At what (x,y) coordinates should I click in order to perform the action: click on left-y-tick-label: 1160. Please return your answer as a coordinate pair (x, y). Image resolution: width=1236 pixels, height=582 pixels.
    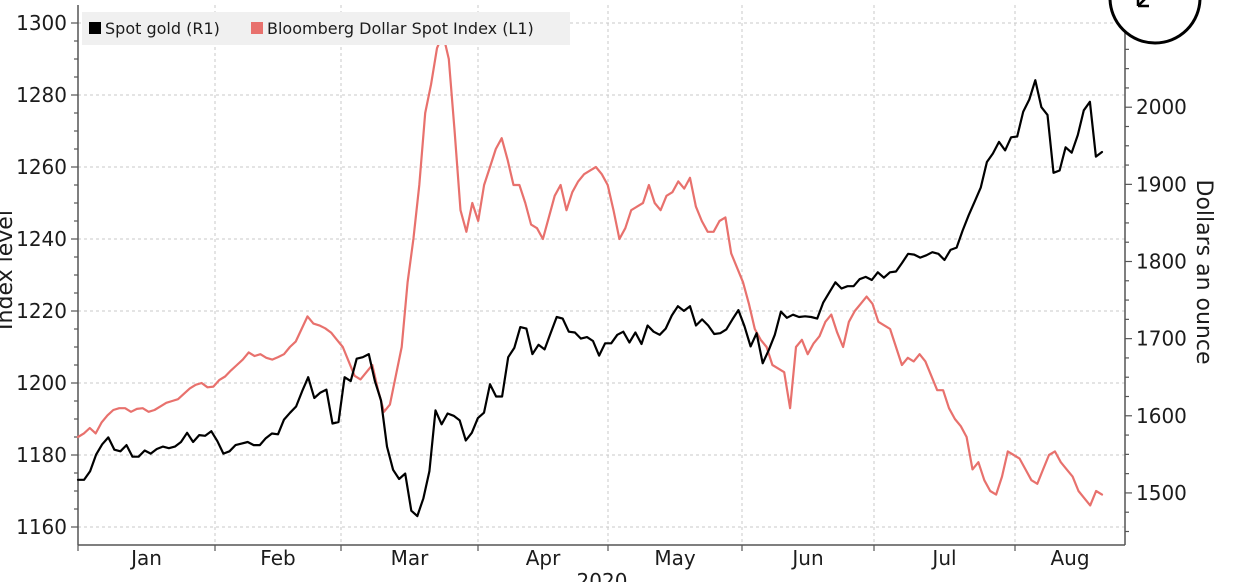
    Looking at the image, I should click on (41, 527).